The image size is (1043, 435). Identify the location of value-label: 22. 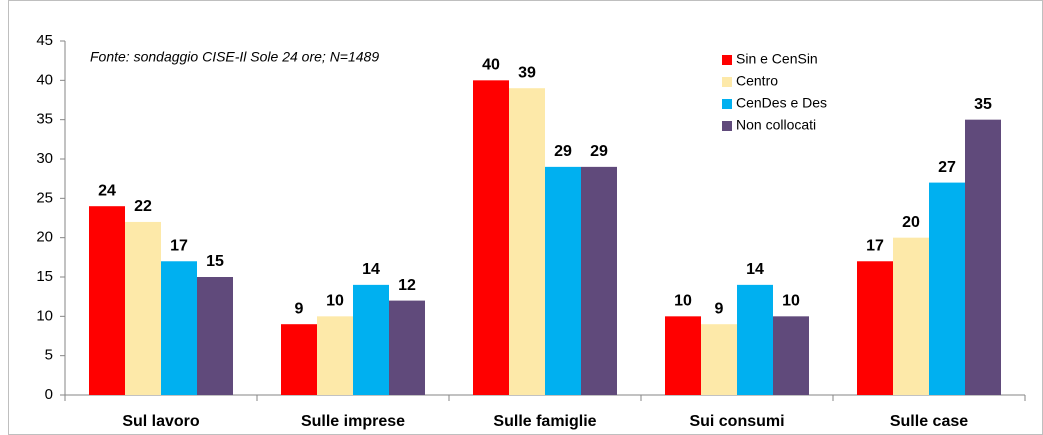
(143, 206).